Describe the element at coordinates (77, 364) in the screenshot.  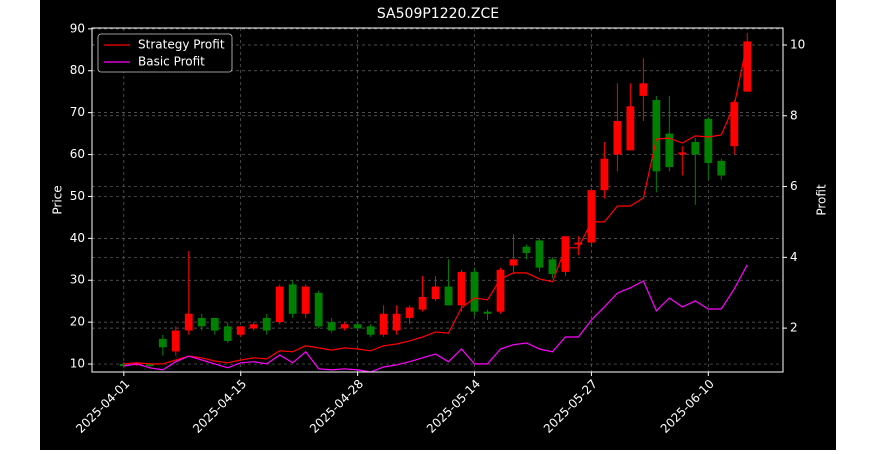
I see `y-tick-label: 10` at that location.